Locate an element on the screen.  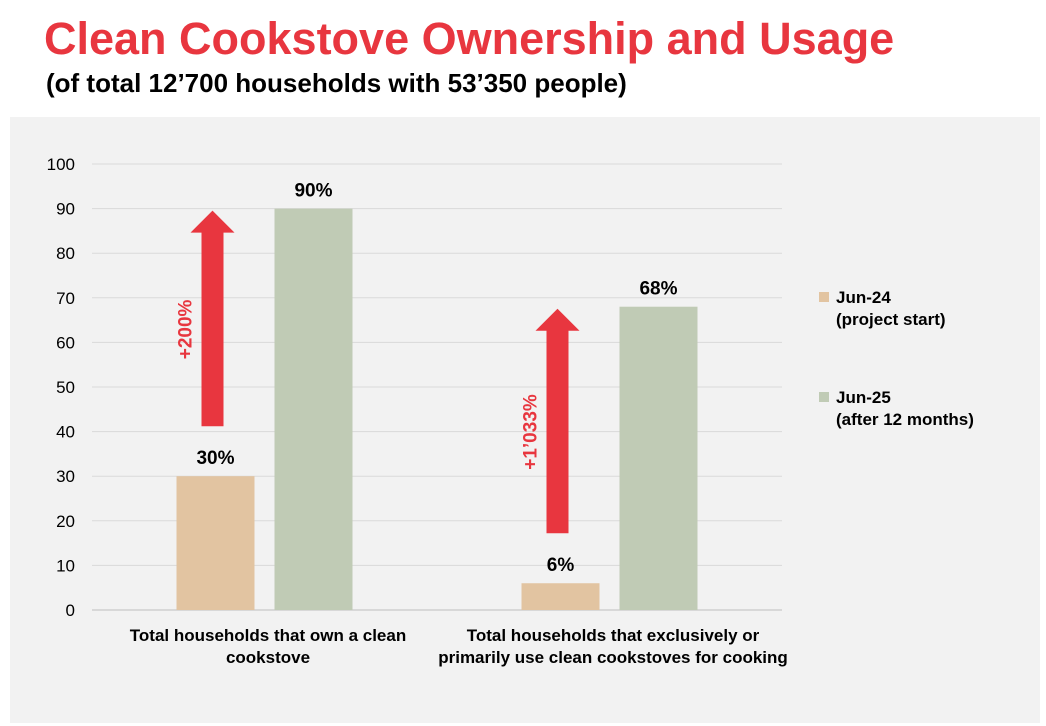
y-tick-label: 100 is located at coordinates (61, 164).